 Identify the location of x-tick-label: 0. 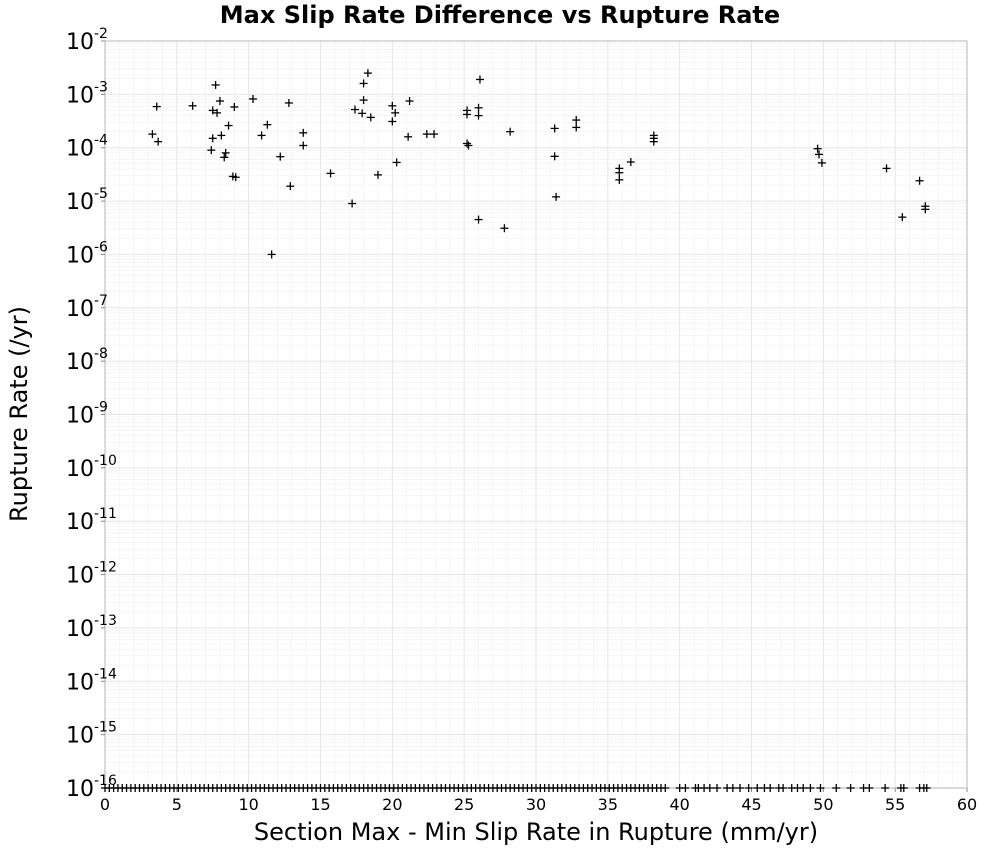
(105, 804).